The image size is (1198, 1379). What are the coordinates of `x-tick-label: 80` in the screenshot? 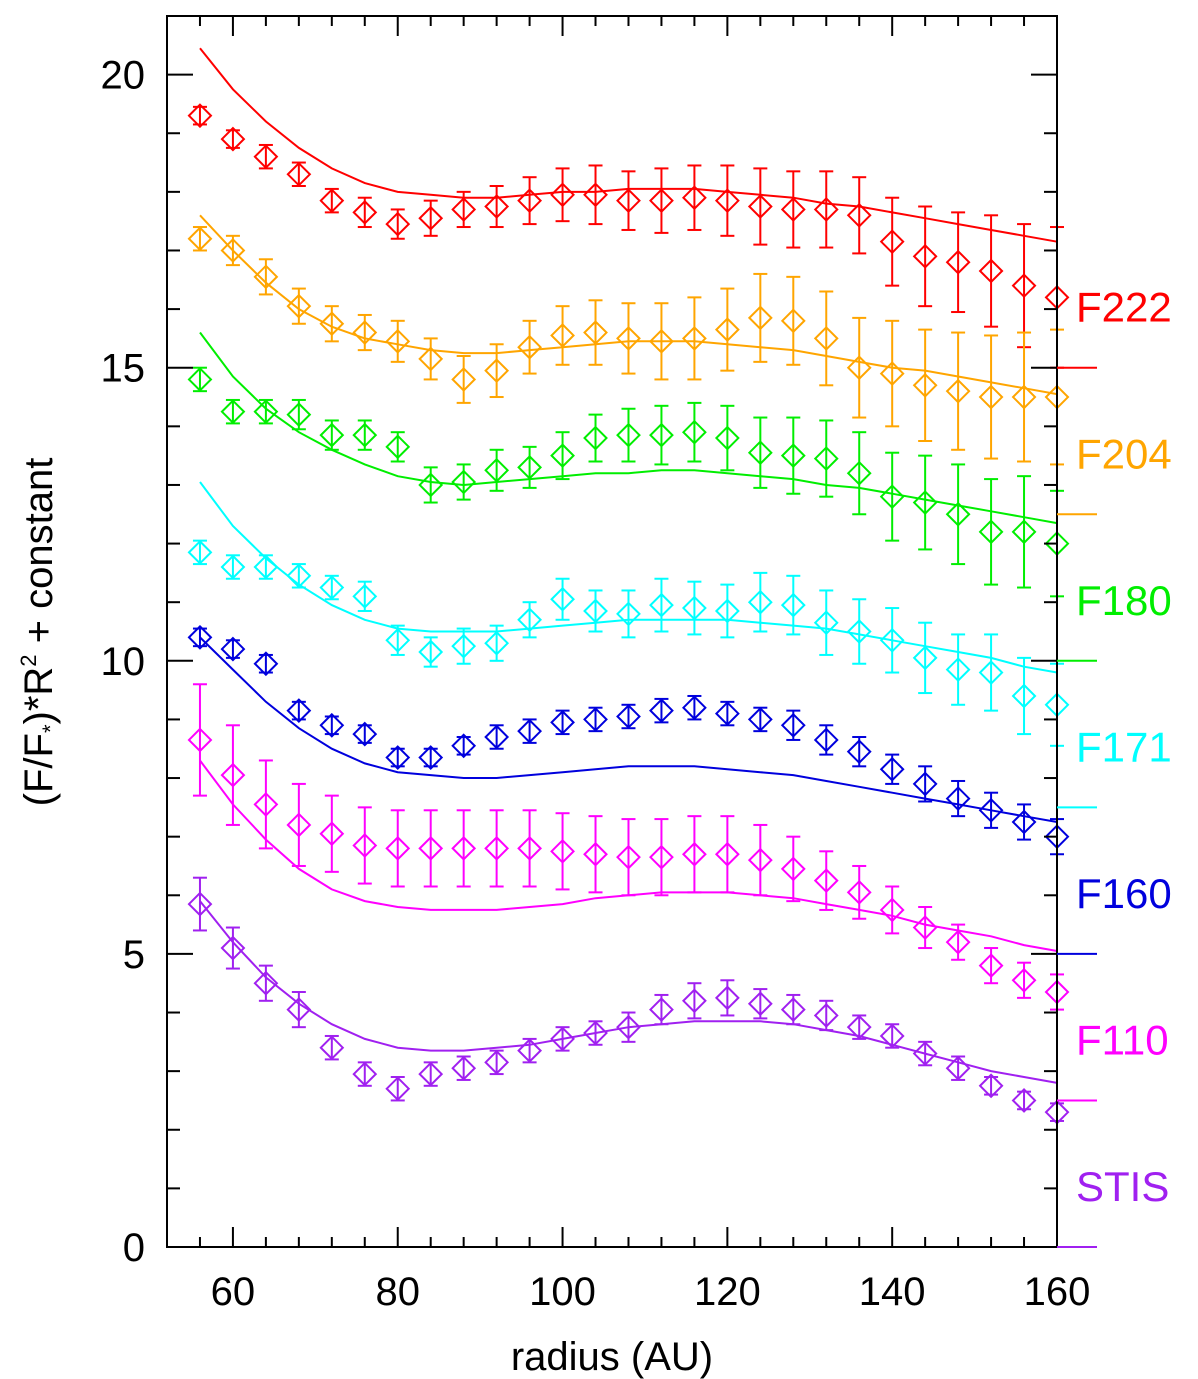 It's located at (397, 1292).